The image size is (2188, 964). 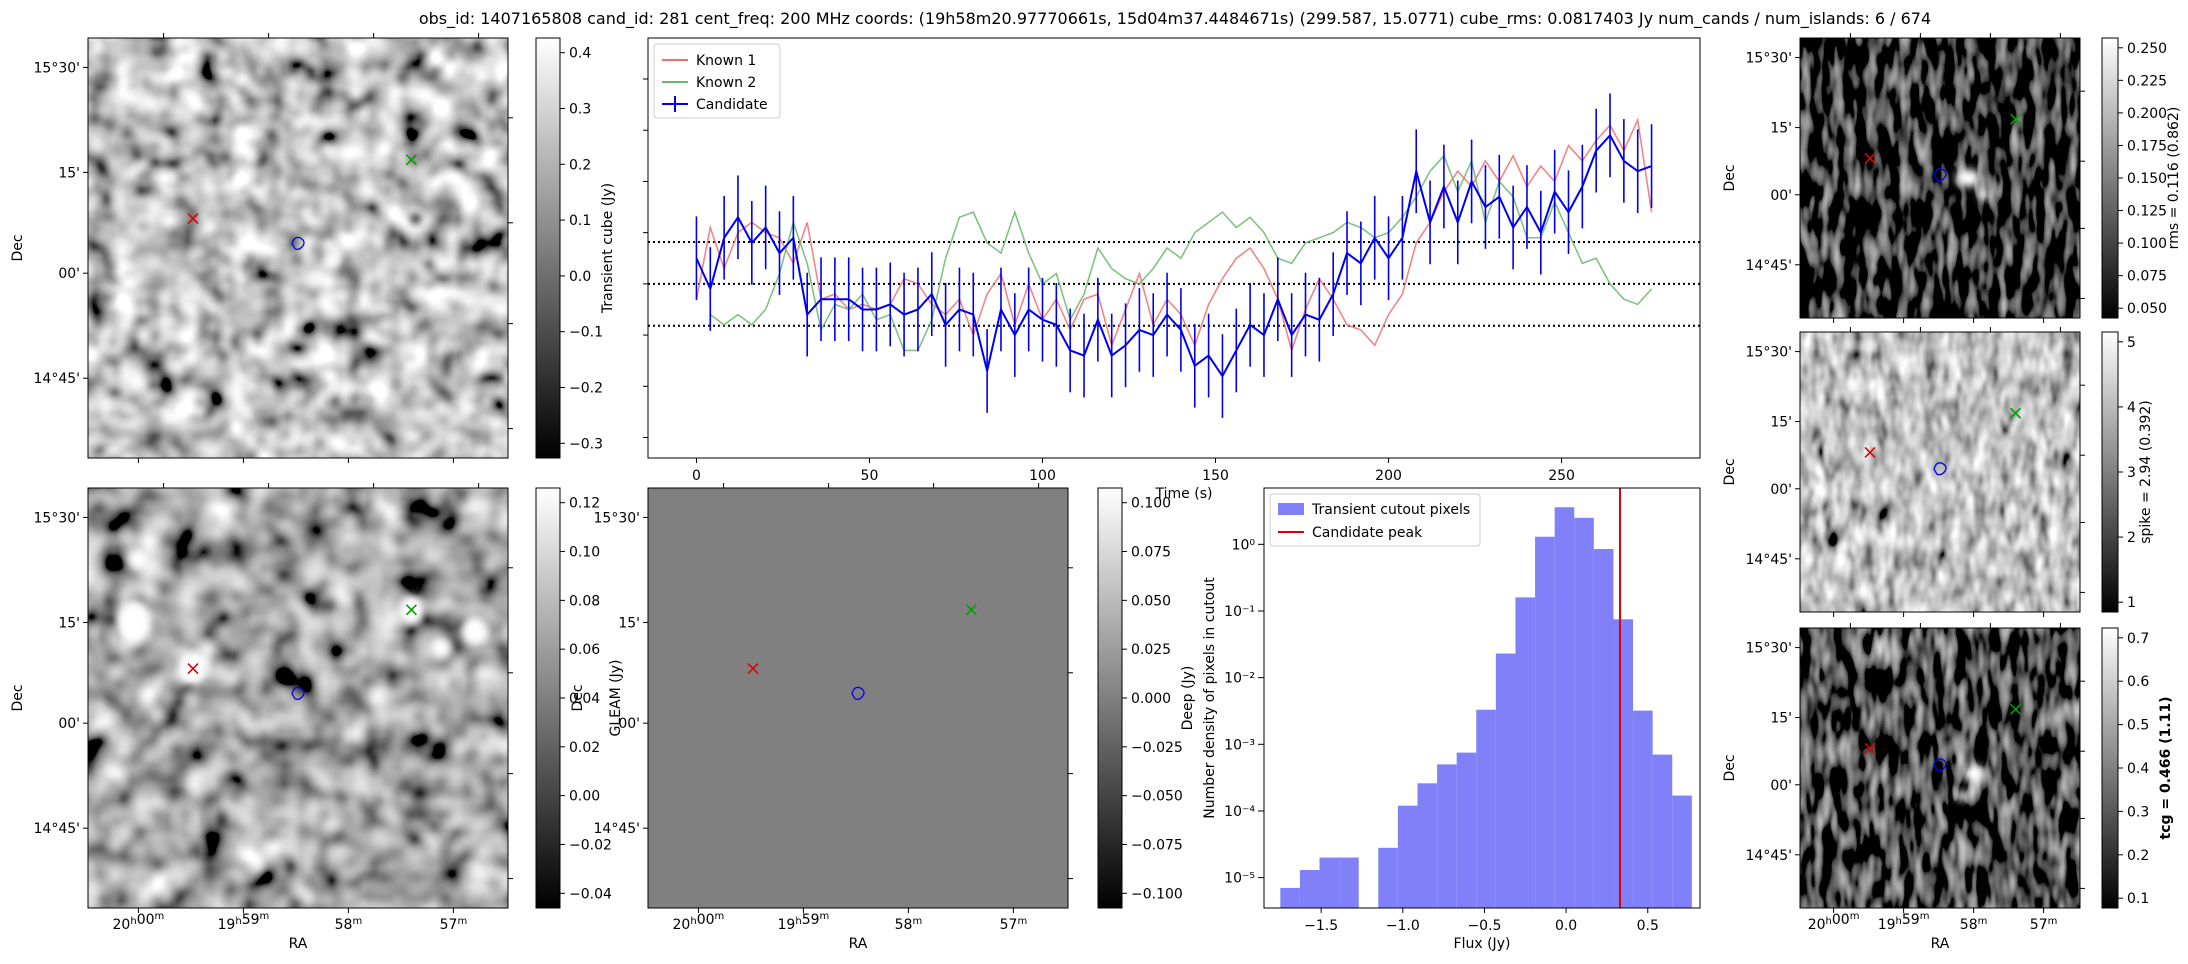 I want to click on deep-panel-ra-tick-1: 19h59m, so click(x=244, y=922).